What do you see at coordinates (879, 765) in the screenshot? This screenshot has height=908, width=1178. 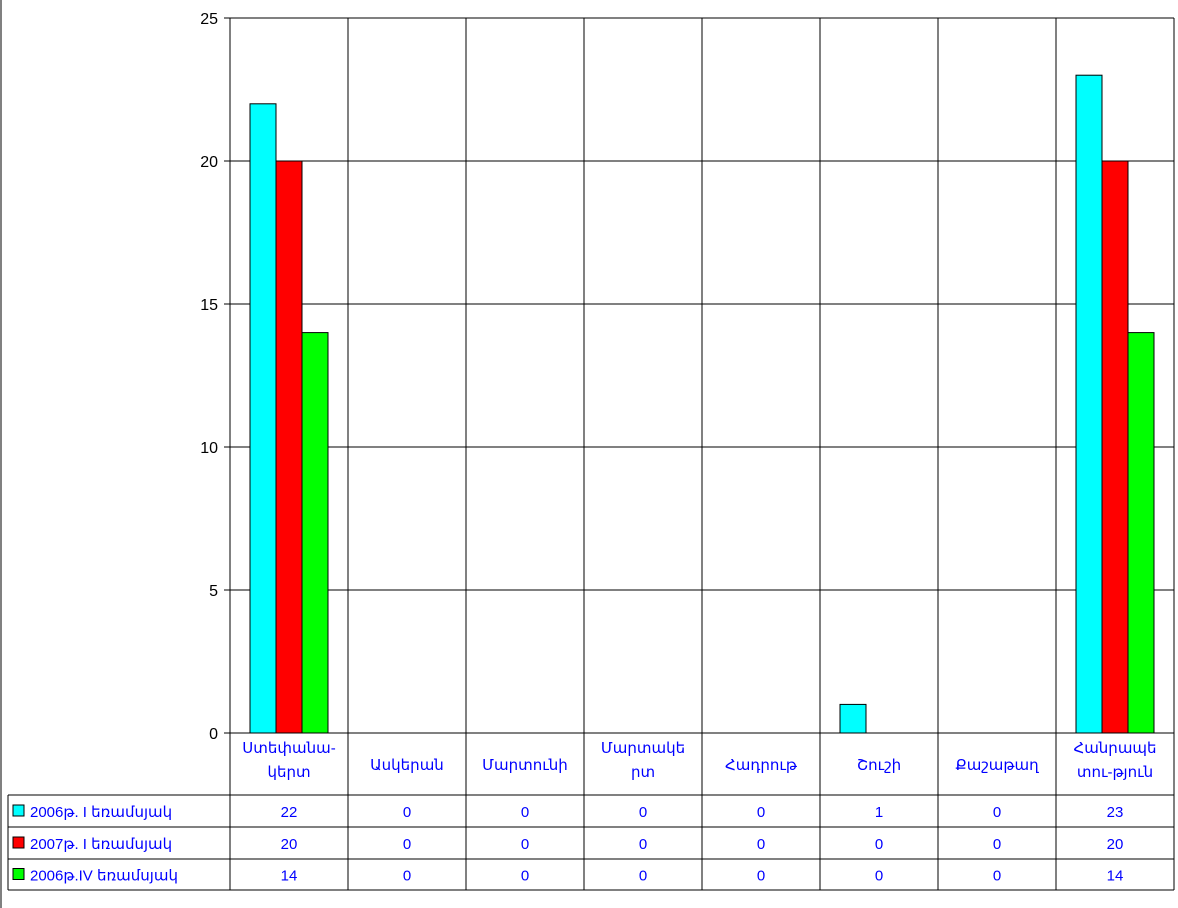 I see `category-label: Շուշի` at bounding box center [879, 765].